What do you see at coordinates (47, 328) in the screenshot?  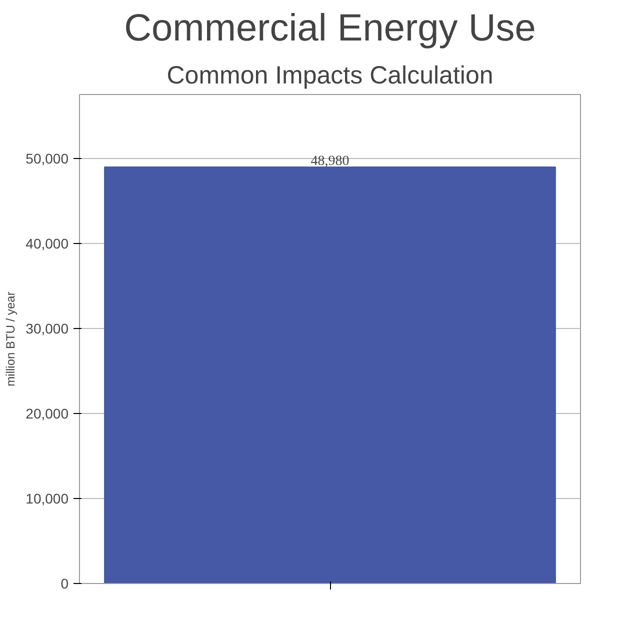 I see `y-tick-label: 30,000` at bounding box center [47, 328].